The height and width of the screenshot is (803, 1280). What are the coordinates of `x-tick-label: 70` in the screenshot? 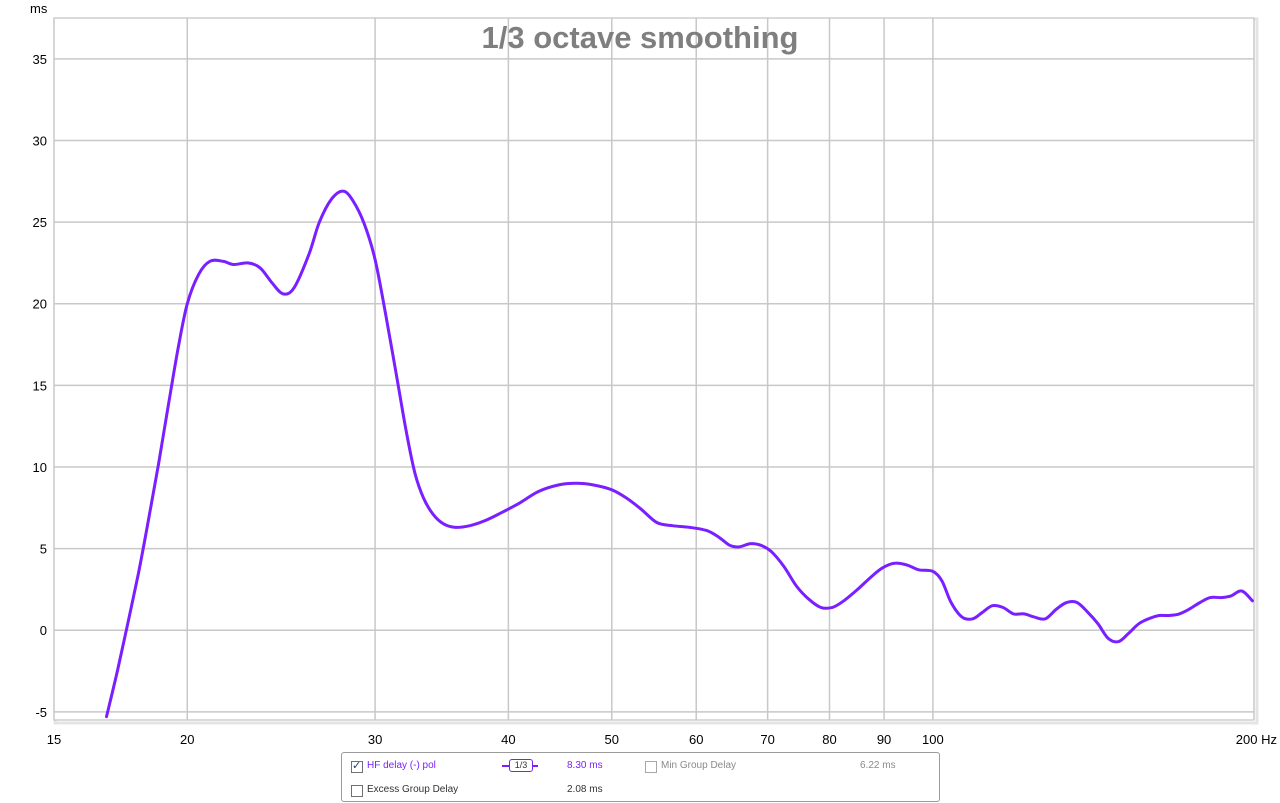 It's located at (767, 739).